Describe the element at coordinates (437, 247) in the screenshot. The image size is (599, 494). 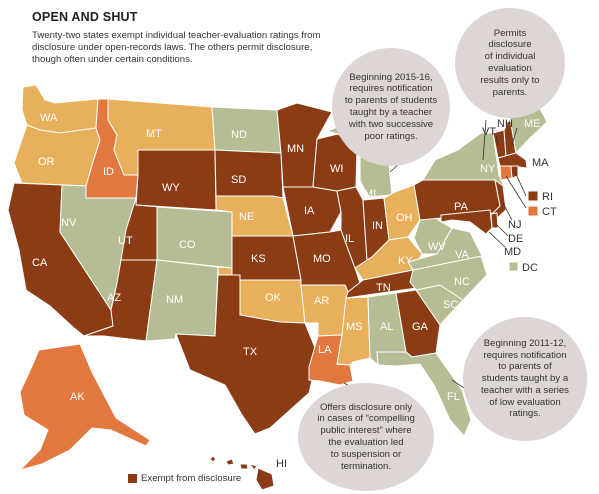
I see `label-WV: WV` at that location.